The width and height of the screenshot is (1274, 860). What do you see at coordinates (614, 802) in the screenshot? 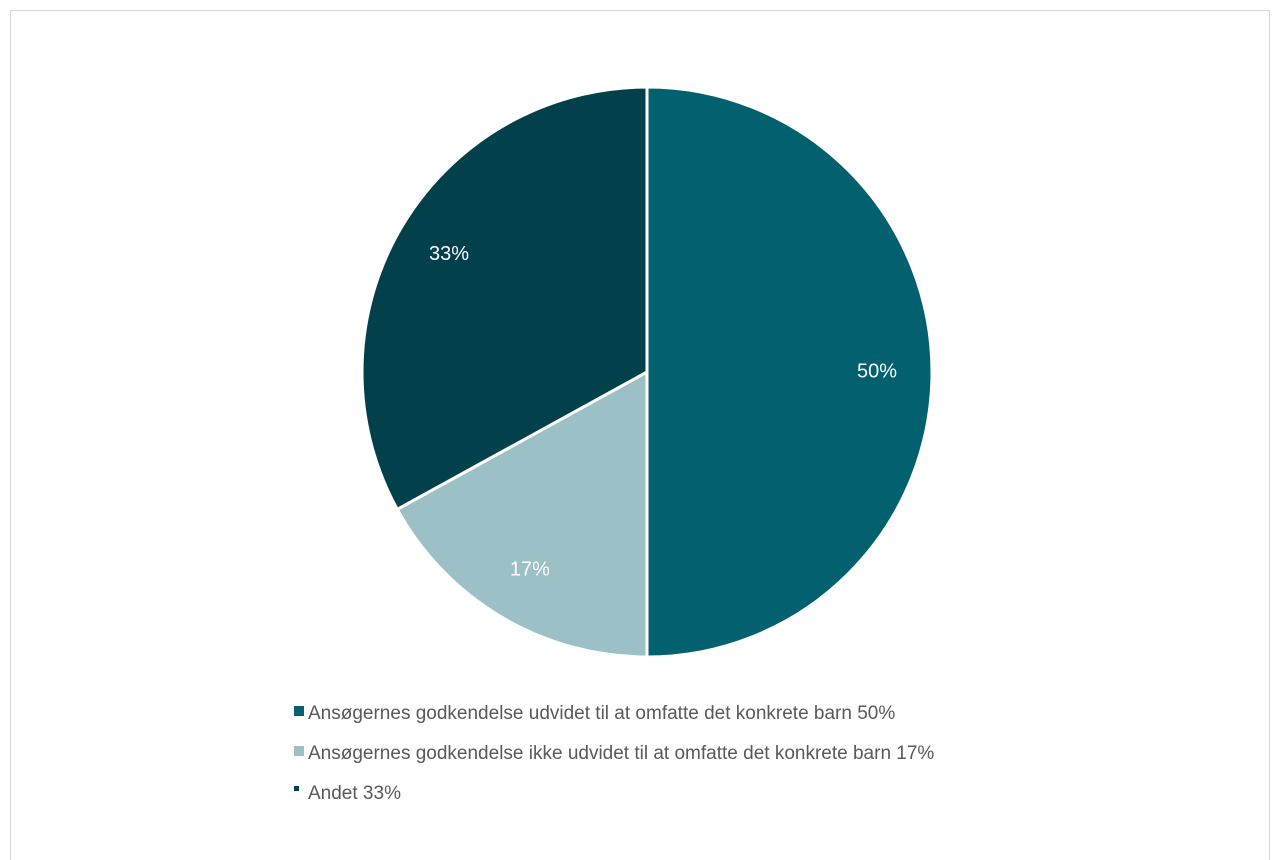
I see `legend-item-andet: Andet 33%` at bounding box center [614, 802].